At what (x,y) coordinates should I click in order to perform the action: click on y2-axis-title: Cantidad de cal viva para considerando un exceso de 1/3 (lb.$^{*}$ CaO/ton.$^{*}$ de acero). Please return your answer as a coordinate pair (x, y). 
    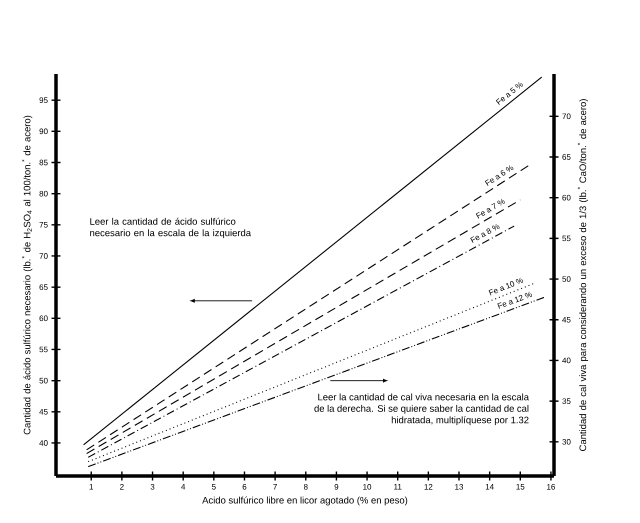
    Looking at the image, I should click on (583, 275).